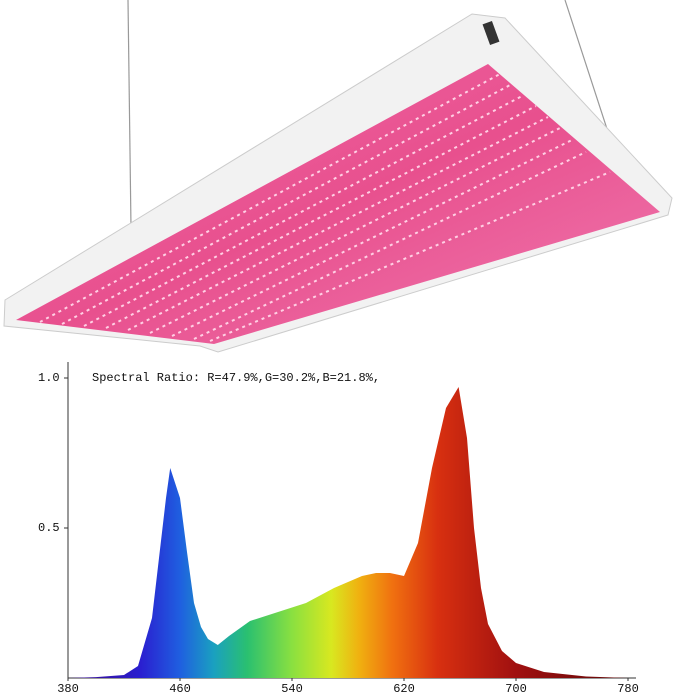 This screenshot has width=679, height=694. I want to click on x-tick-label: 540, so click(292, 688).